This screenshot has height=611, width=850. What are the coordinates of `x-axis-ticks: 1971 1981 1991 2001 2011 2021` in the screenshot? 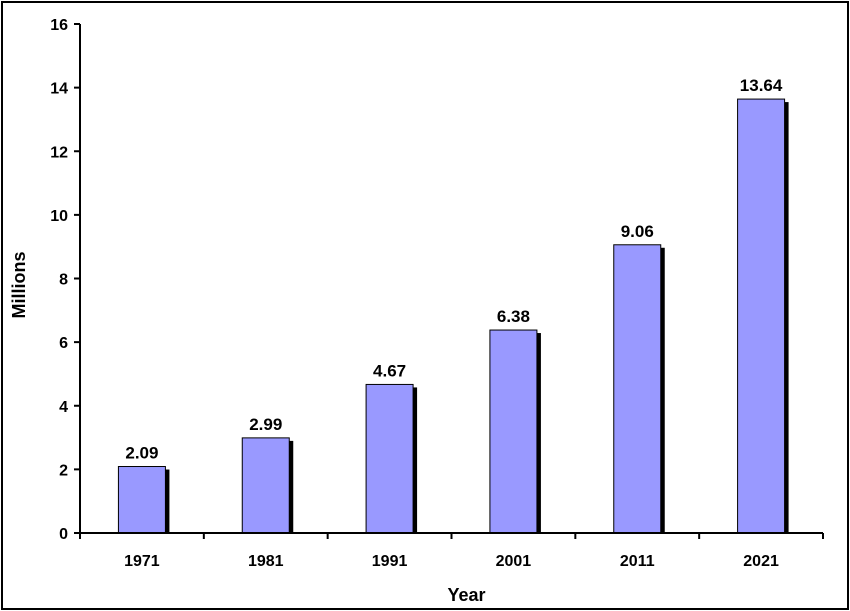 It's located at (451, 551).